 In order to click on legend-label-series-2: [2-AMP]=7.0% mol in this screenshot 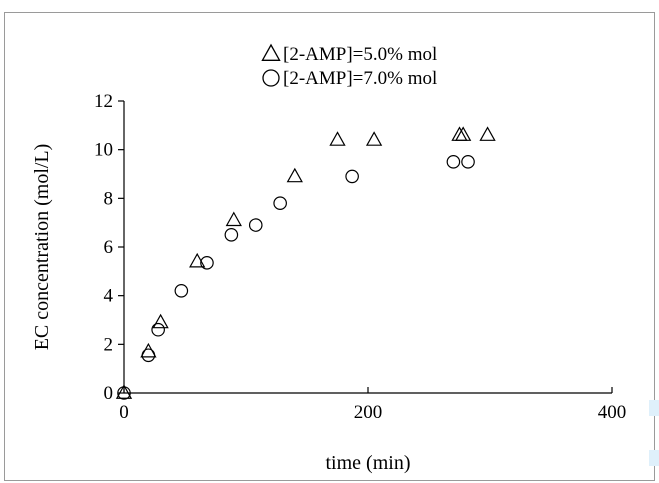, I will do `click(360, 78)`.